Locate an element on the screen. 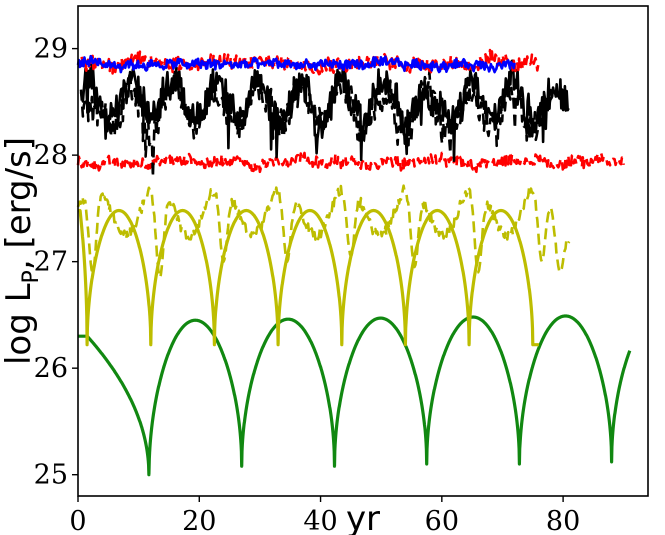 The height and width of the screenshot is (535, 665). x-tick-label: 40 is located at coordinates (320, 520).